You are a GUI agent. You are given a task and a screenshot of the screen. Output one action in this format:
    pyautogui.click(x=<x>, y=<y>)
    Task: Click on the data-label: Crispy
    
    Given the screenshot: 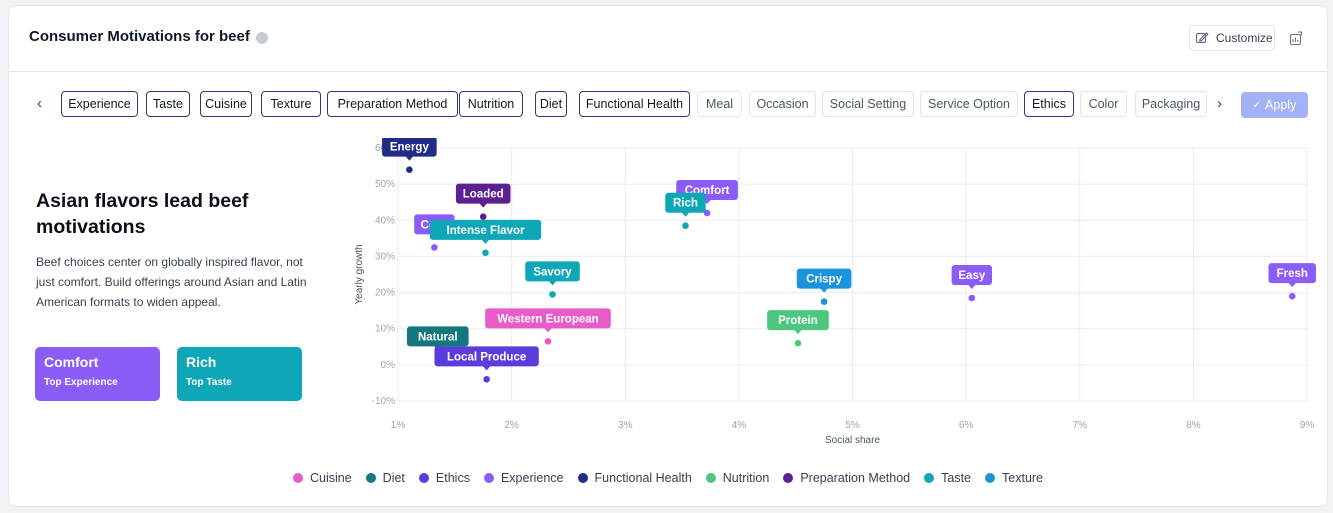 What is the action you would take?
    pyautogui.click(x=824, y=280)
    